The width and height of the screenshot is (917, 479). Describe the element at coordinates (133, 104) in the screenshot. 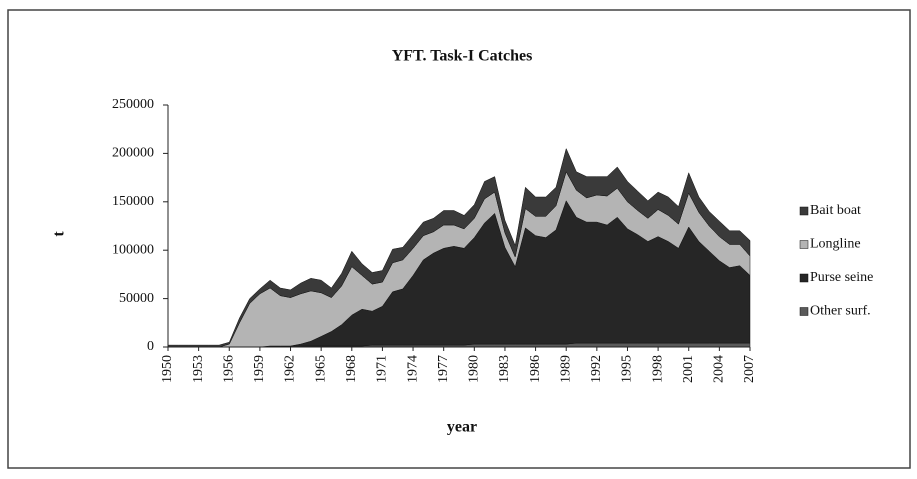

I see `y-tick-label: 250000` at that location.